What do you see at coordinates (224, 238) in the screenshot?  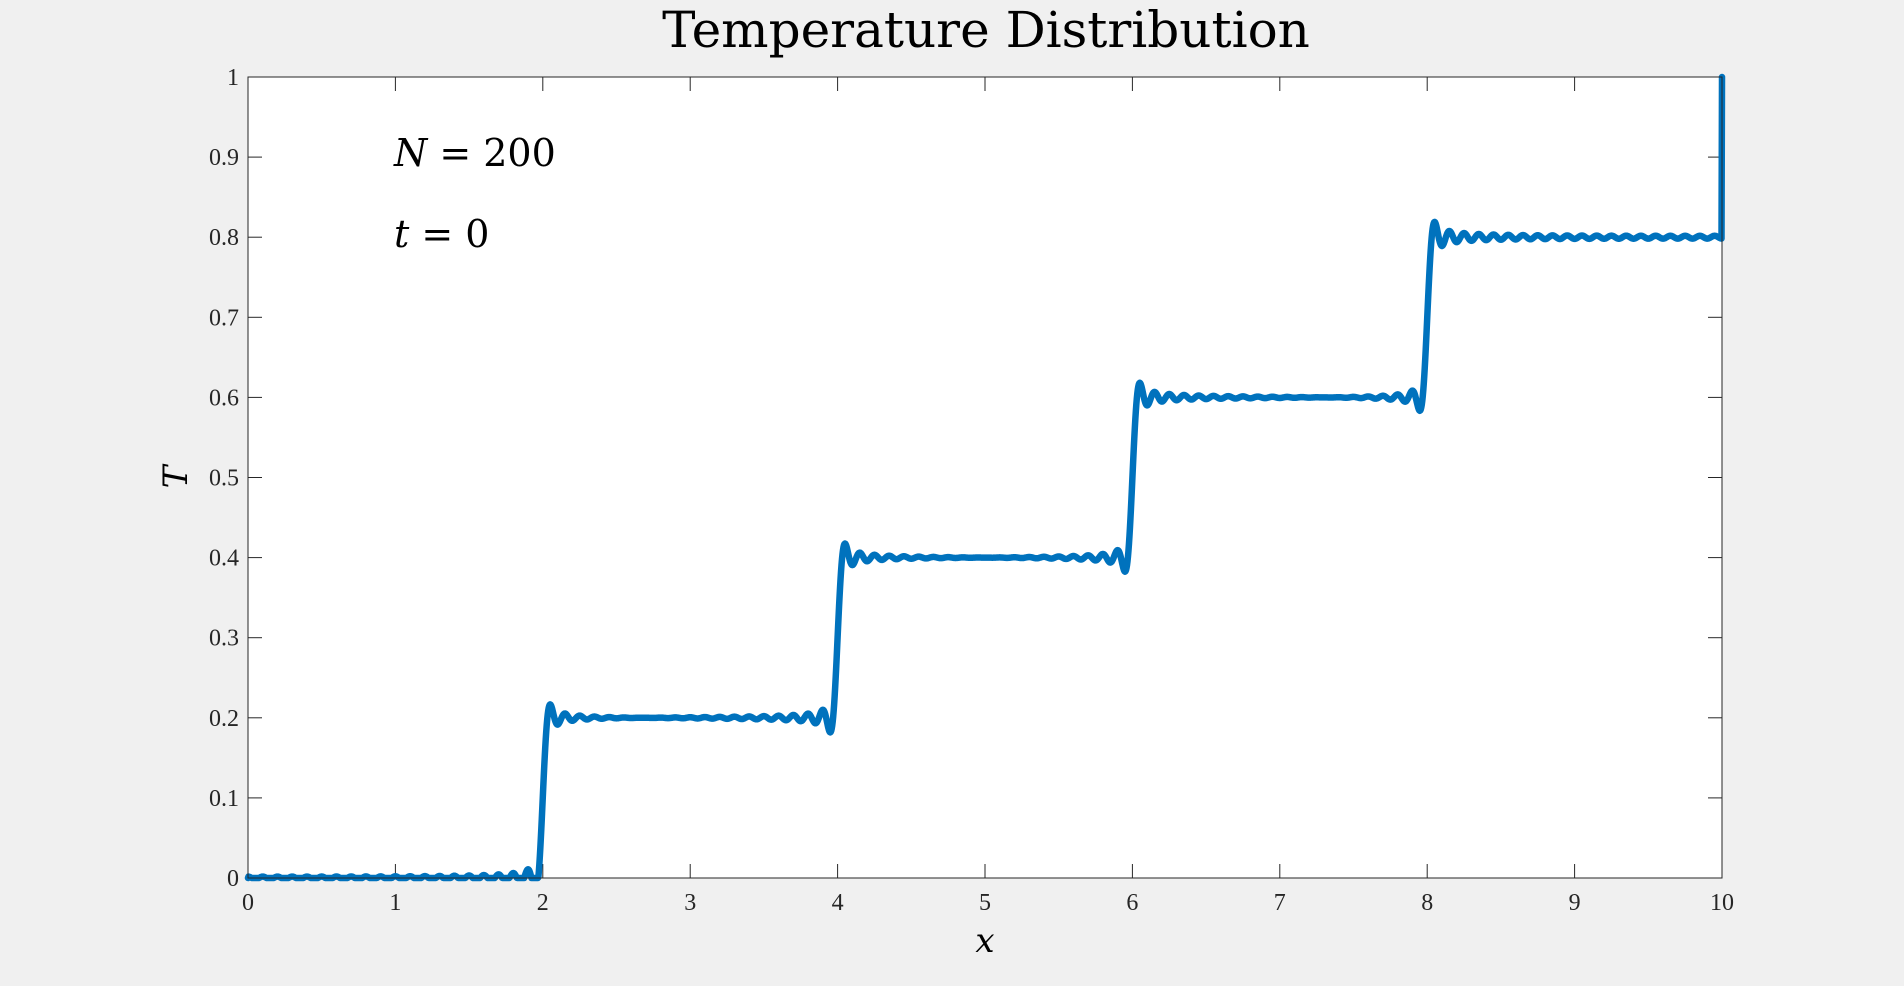 I see `y-tick-label: 0.8` at bounding box center [224, 238].